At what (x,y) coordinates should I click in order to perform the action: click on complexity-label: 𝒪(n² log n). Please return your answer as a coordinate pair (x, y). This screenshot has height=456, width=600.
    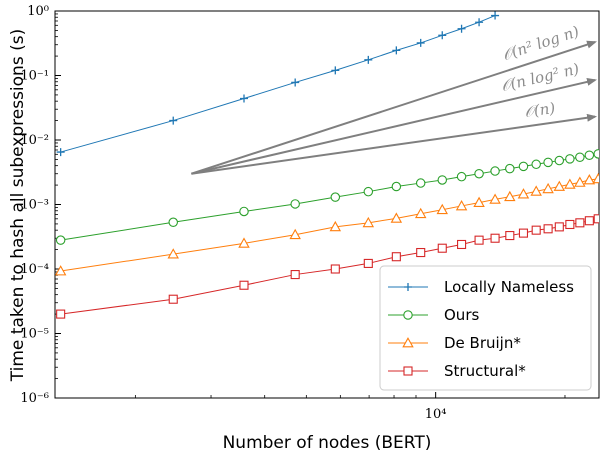
    Looking at the image, I should click on (540, 43).